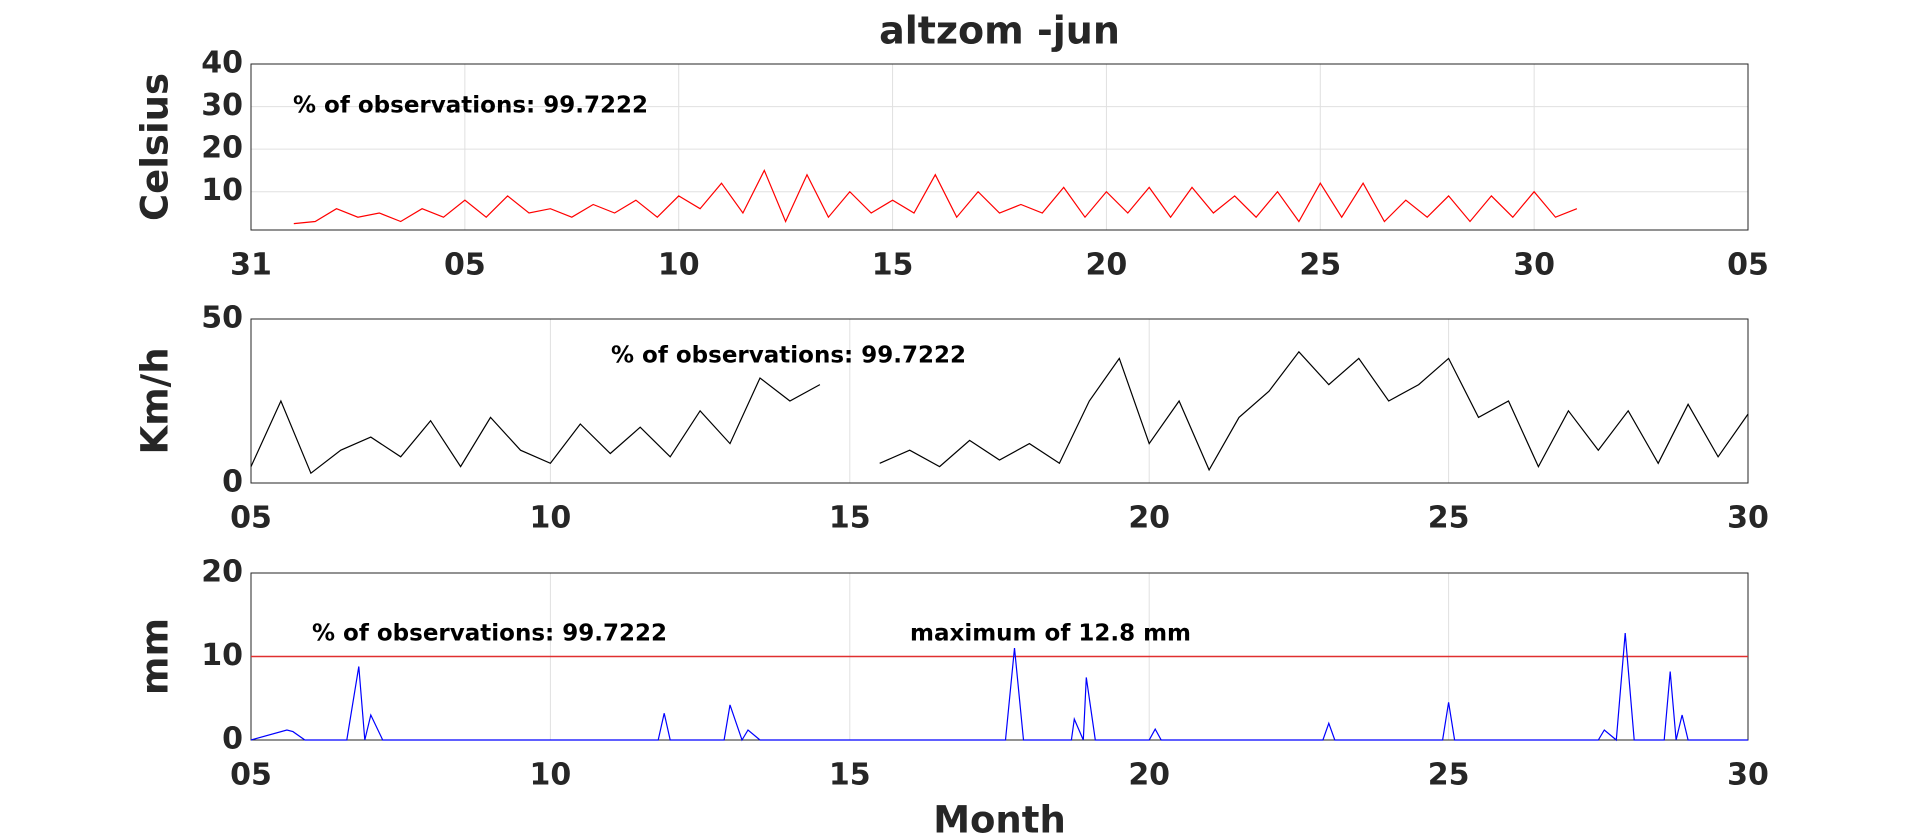 The width and height of the screenshot is (1911, 839). I want to click on y-axis-label: Celsius, so click(155, 147).